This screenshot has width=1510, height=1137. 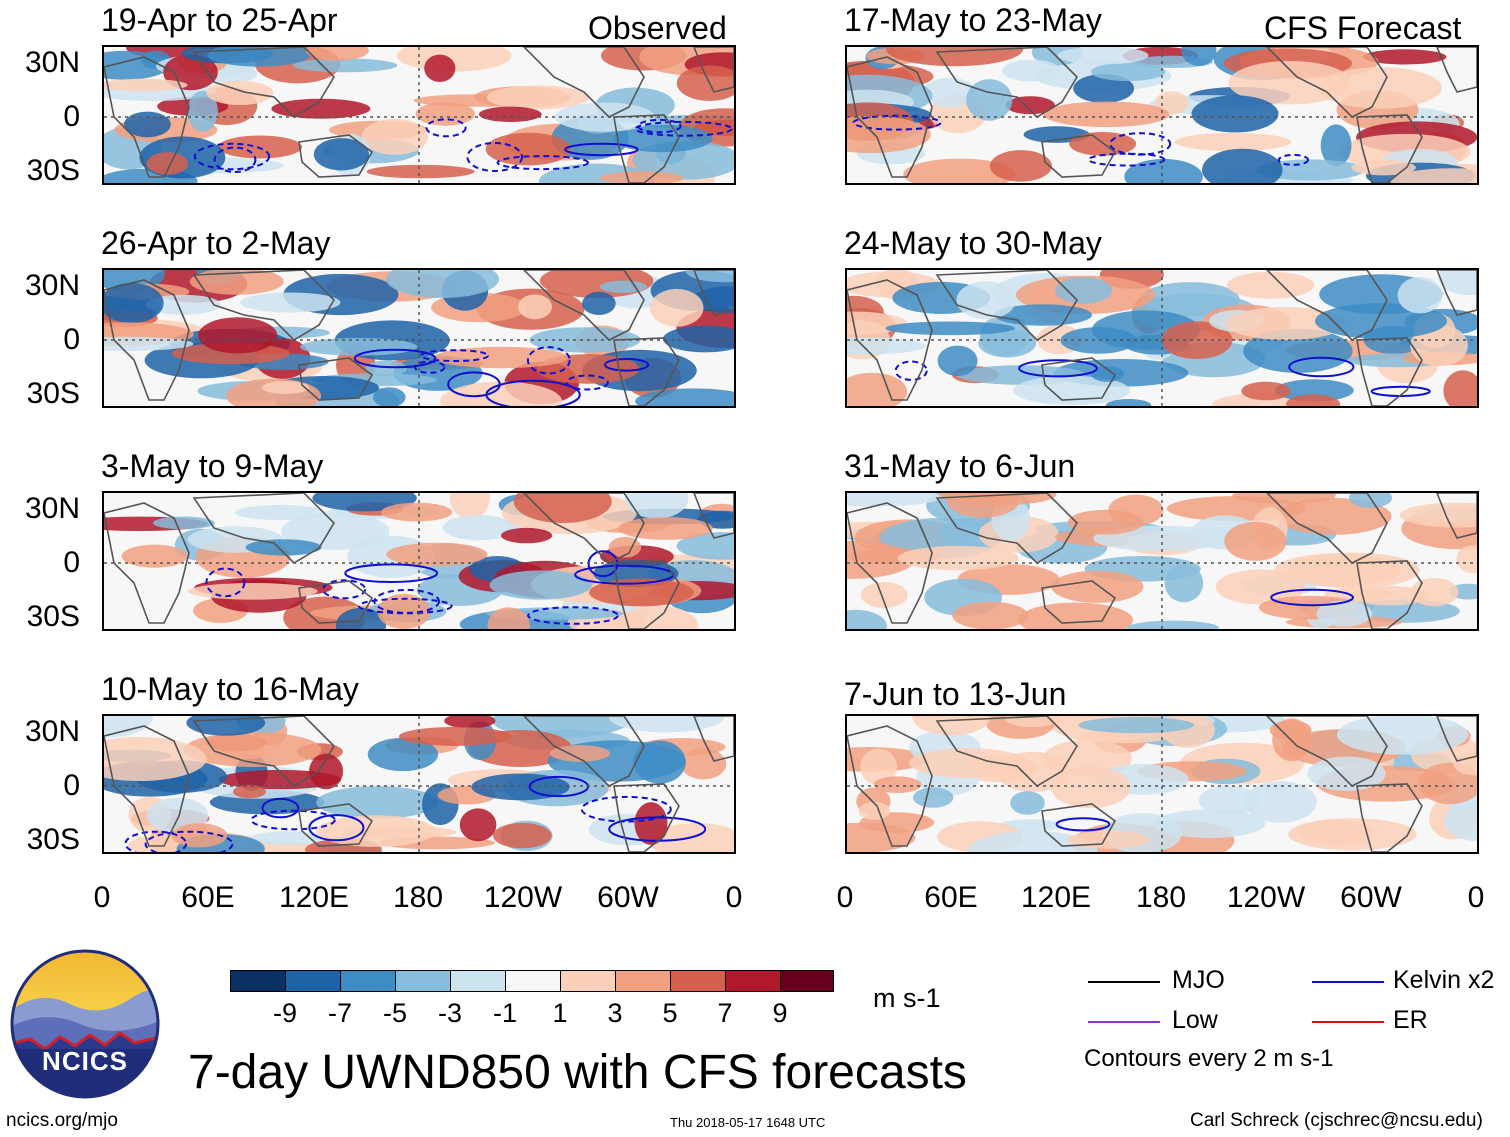 What do you see at coordinates (1348, 1022) in the screenshot?
I see `legend-swatch-er` at bounding box center [1348, 1022].